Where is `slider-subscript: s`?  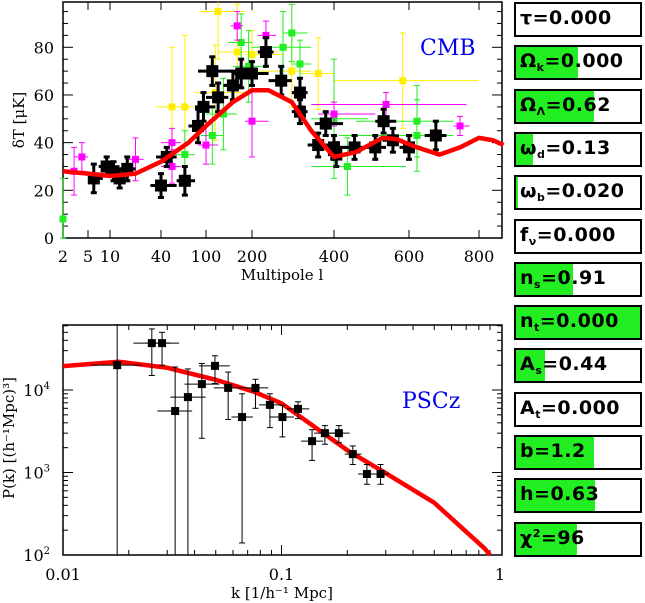
slider-subscript: s is located at coordinates (538, 284).